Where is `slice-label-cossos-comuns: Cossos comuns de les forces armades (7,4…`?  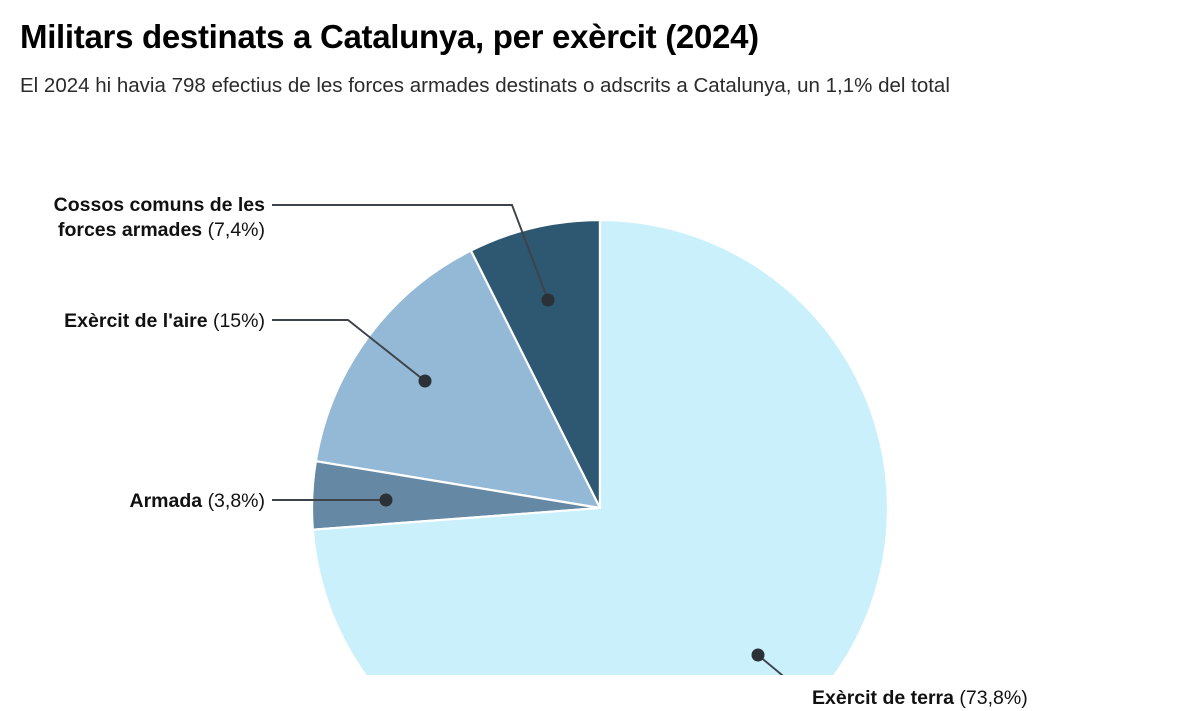 slice-label-cossos-comuns: Cossos comuns de les forces armades (7,4… is located at coordinates (142, 218).